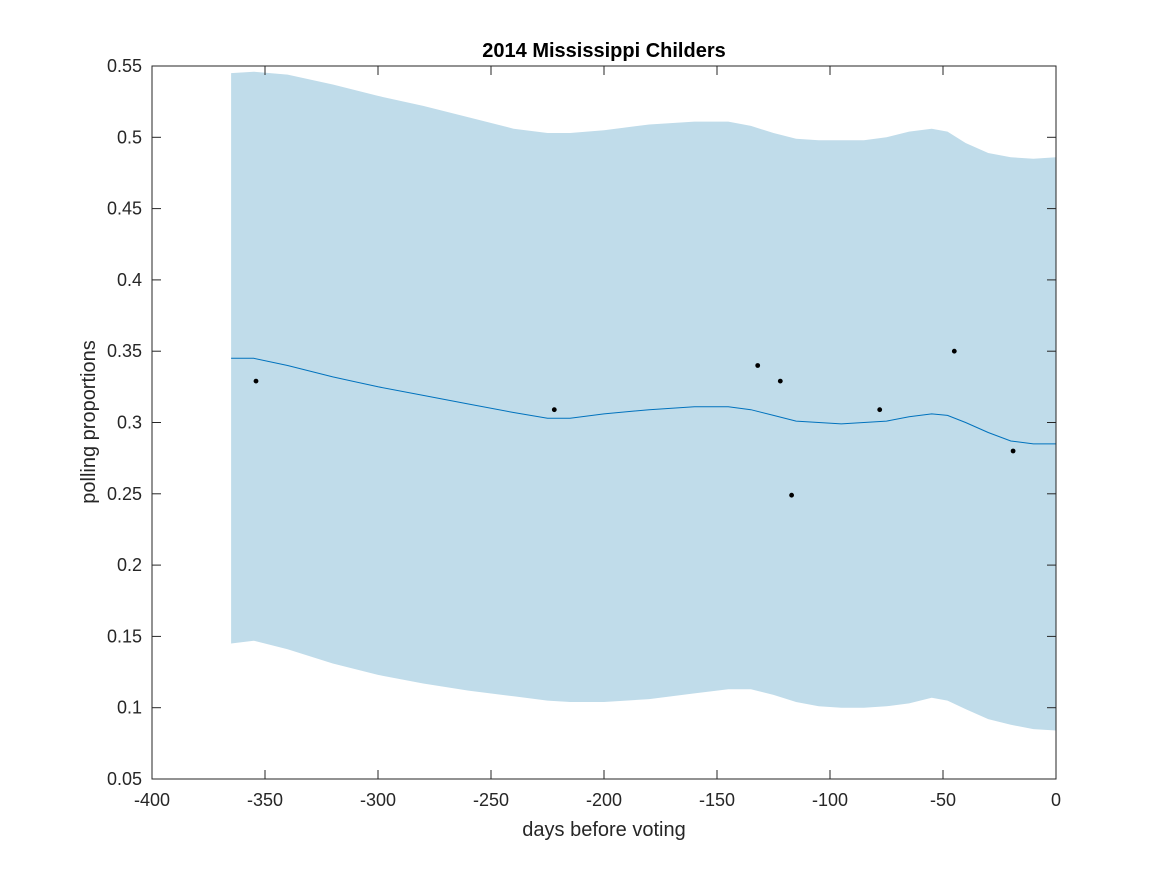 This screenshot has height=875, width=1167. Describe the element at coordinates (604, 800) in the screenshot. I see `x-tick-label: -200` at that location.